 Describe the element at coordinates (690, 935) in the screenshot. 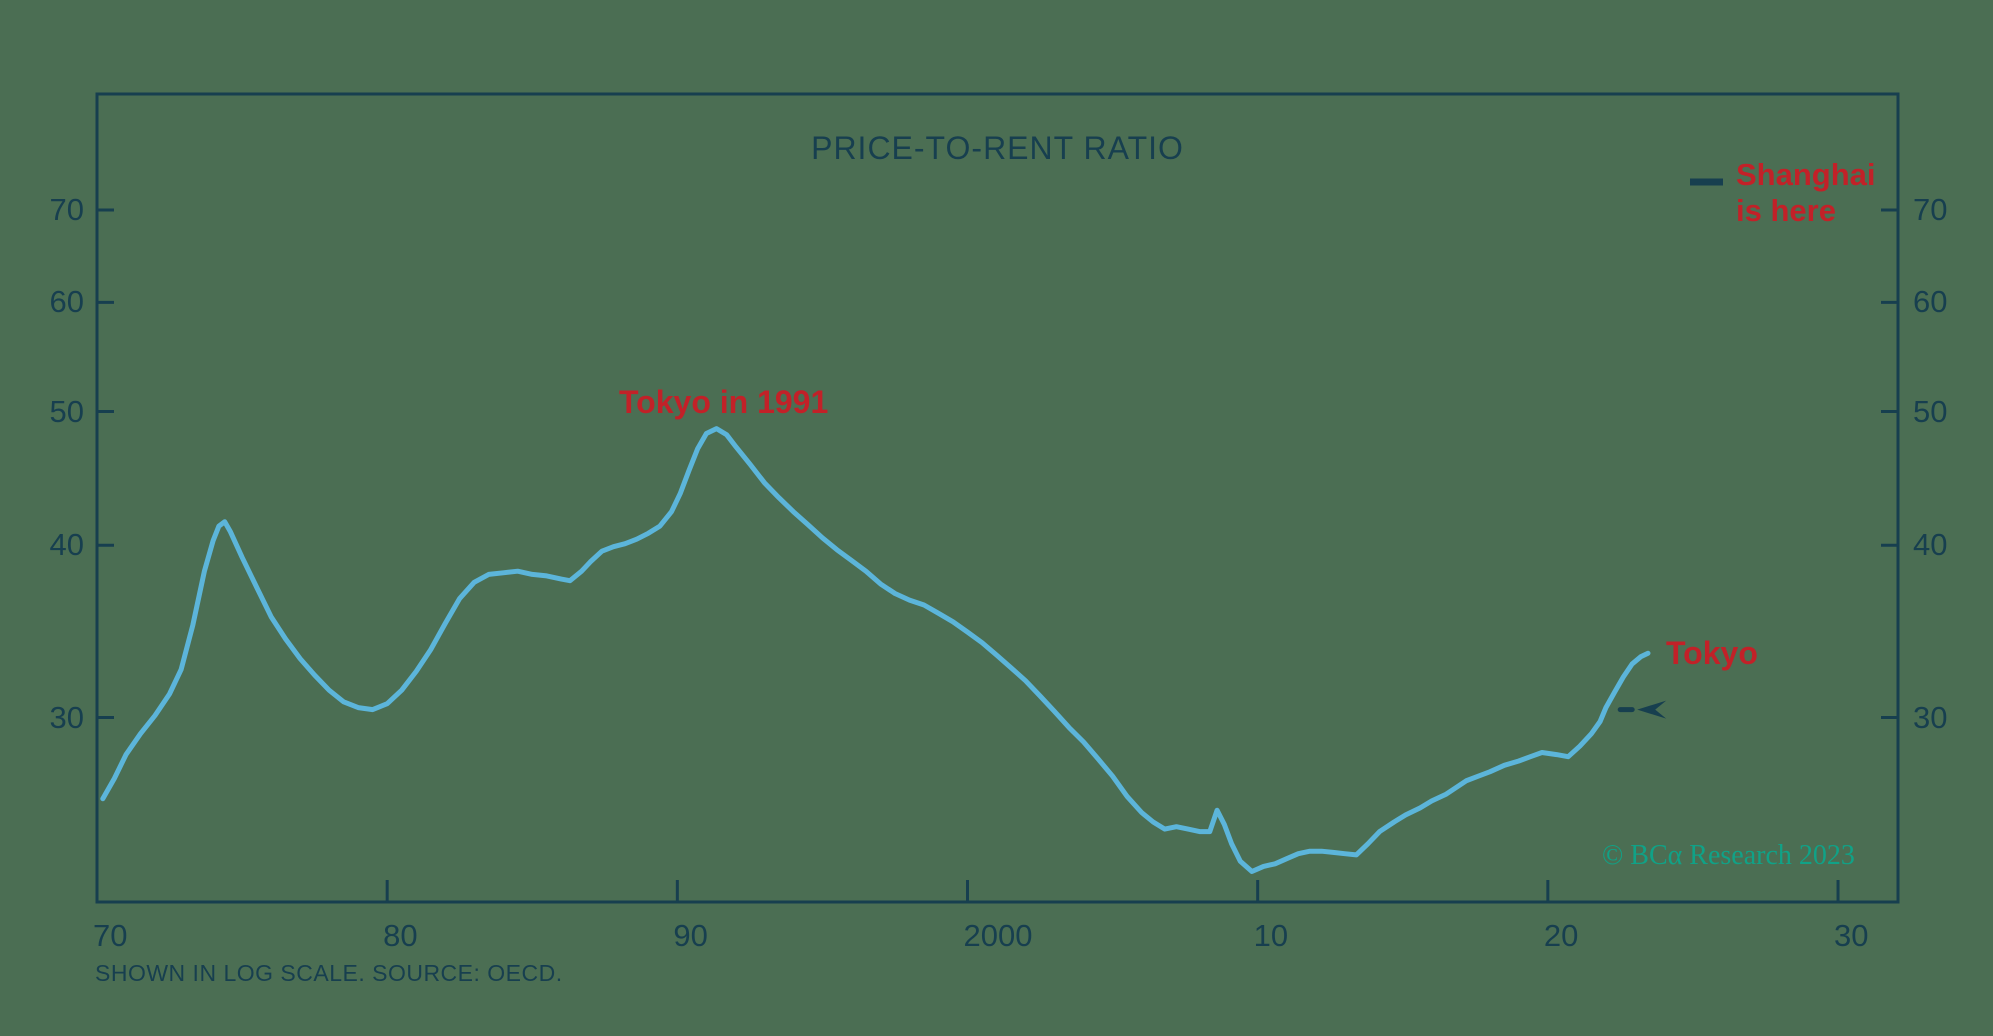

I see `x-tick-label-90: 90` at that location.